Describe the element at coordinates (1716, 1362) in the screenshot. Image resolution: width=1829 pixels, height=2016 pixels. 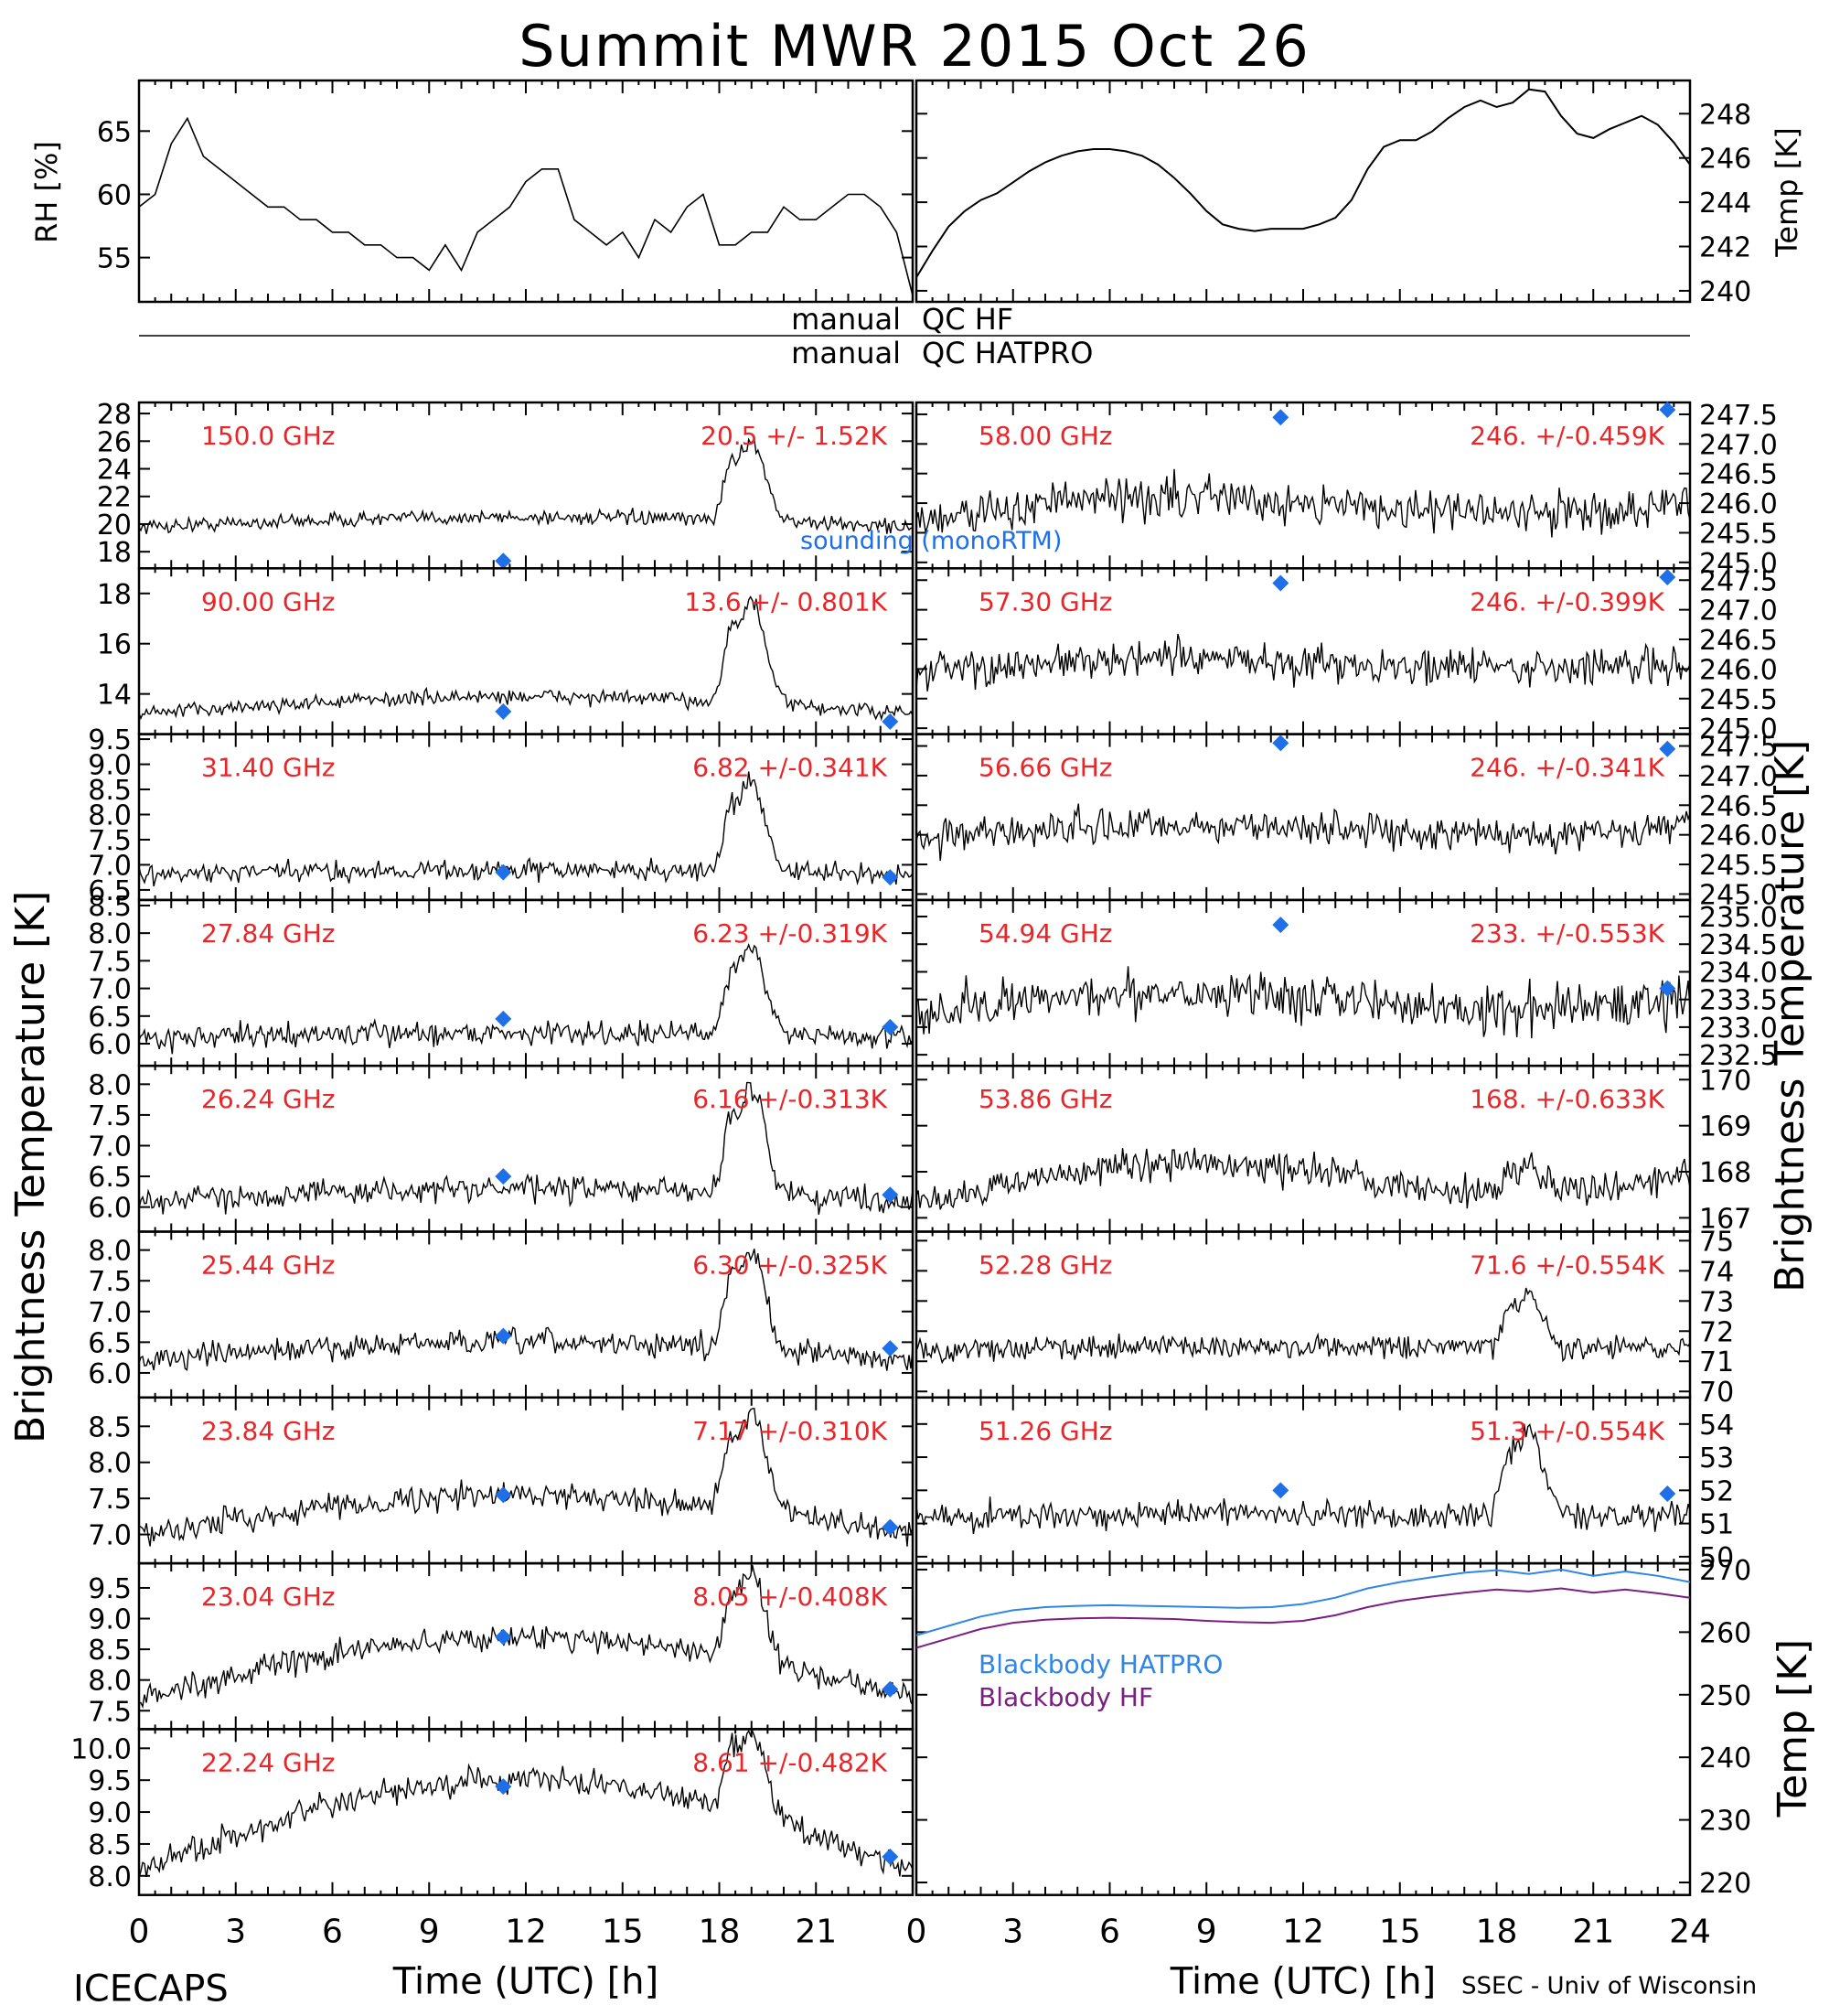
I see `y-tick-label: 71` at that location.